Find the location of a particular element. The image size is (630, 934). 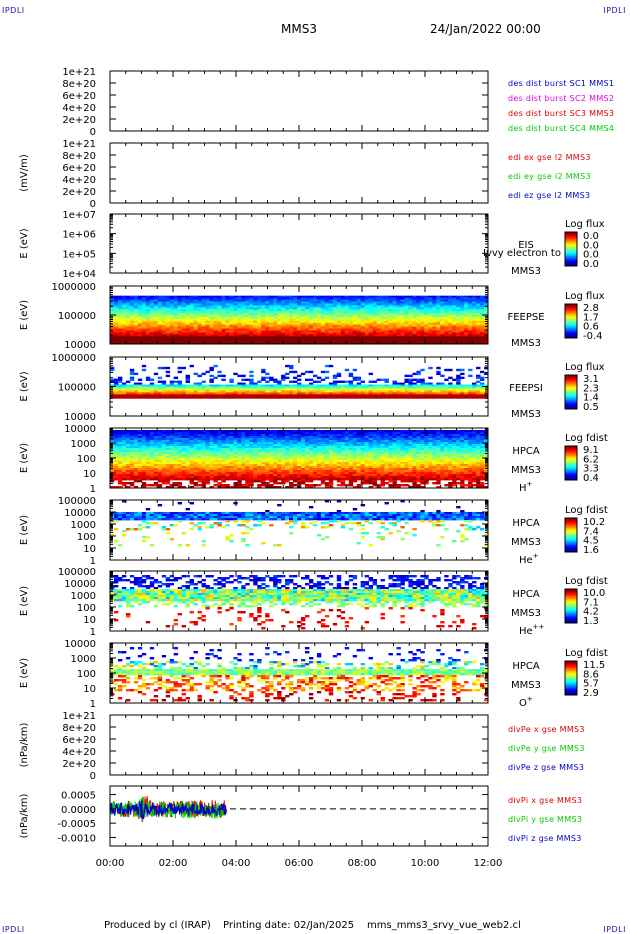

y-tick-label: 1e+06 is located at coordinates (79, 235).